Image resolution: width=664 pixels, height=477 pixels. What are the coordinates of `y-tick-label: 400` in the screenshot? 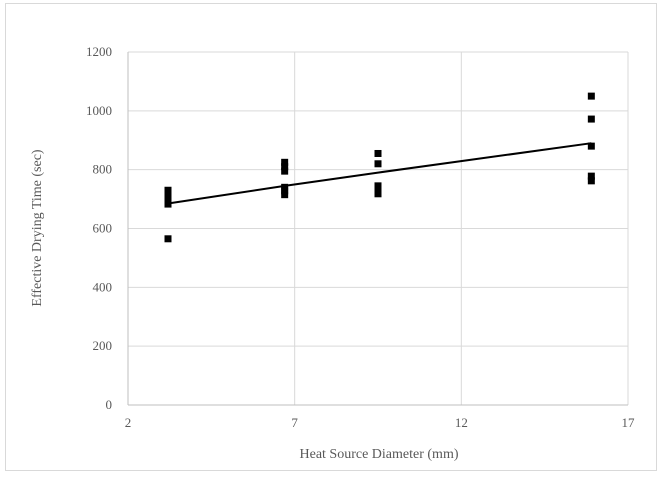 It's located at (103, 286).